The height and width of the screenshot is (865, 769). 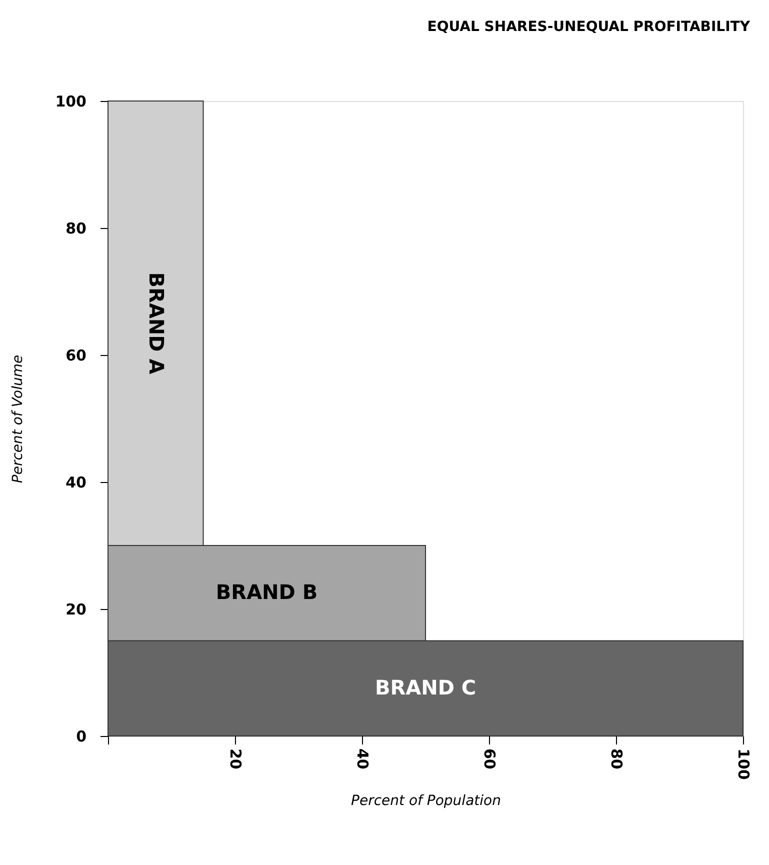 What do you see at coordinates (363, 759) in the screenshot?
I see `x-tick-label: 40` at bounding box center [363, 759].